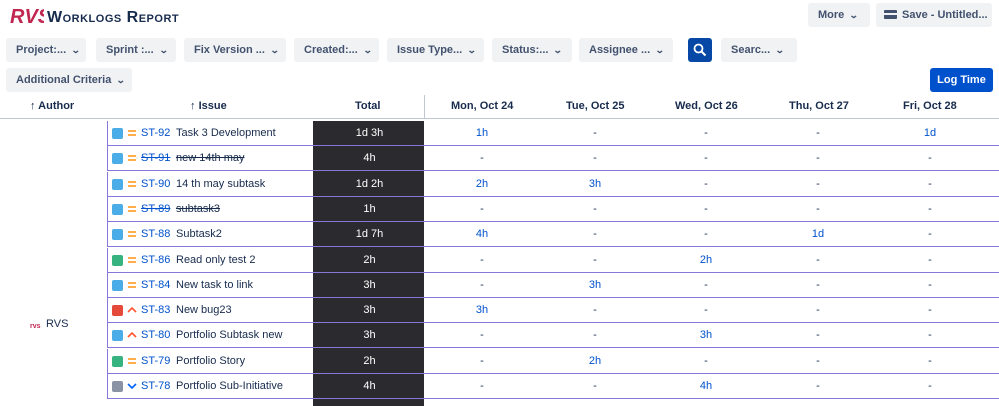  I want to click on filter-project: Project:... ⌄, so click(46, 50).